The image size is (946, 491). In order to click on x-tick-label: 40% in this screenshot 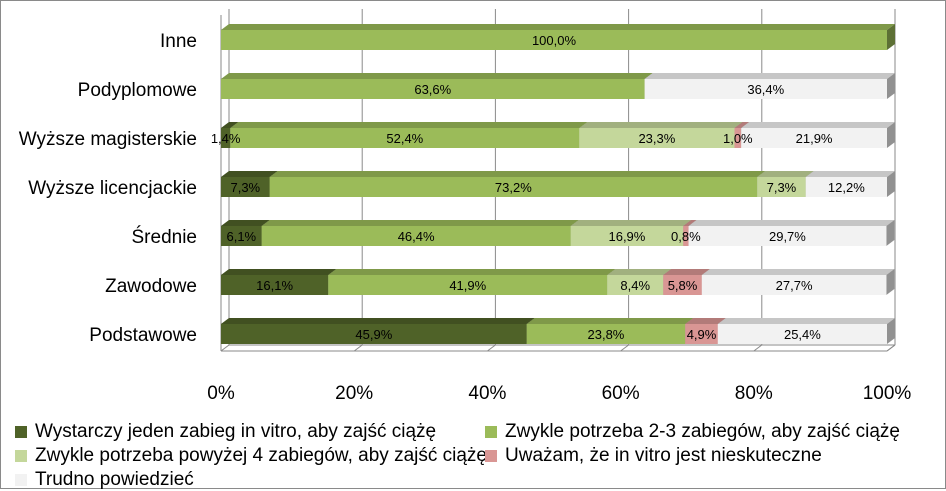, I will do `click(487, 393)`.